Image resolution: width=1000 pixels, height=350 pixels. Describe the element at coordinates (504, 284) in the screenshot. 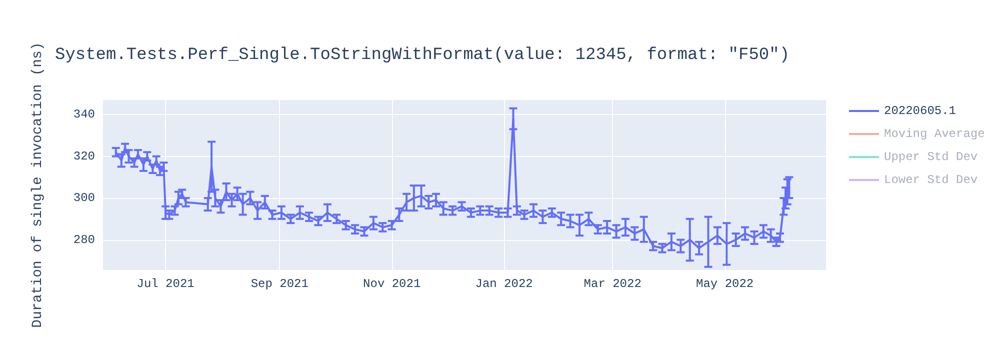

I see `x-tick-label: Jan 2022` at that location.